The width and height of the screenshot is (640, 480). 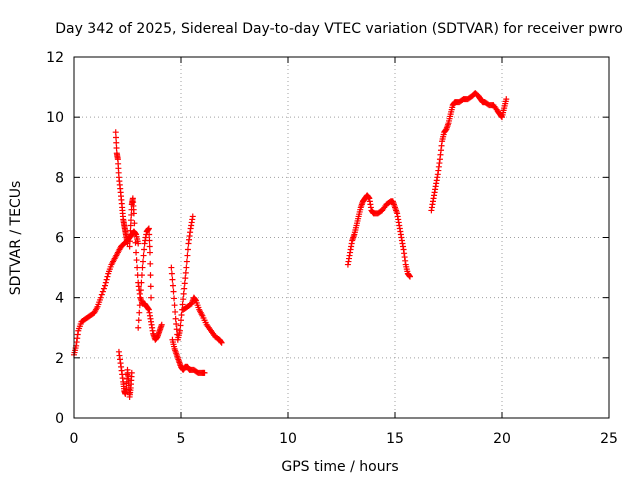 I want to click on y-tick-label: 4, so click(x=59, y=299).